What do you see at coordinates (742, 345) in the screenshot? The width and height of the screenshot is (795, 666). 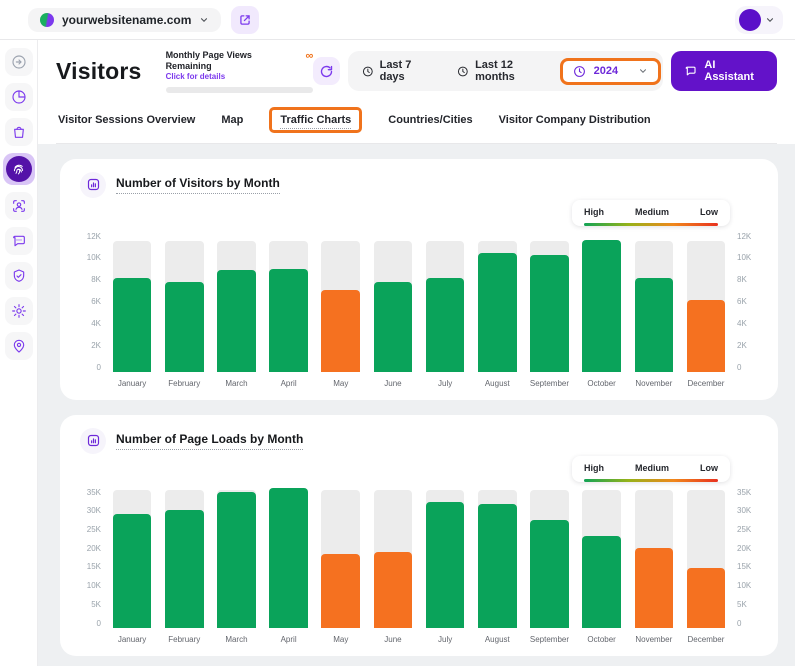 I see `y-tick-label: 2K` at bounding box center [742, 345].